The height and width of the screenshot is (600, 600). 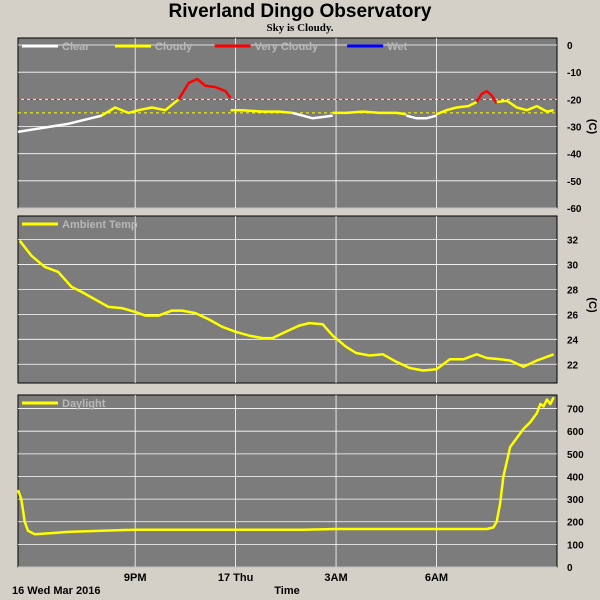 I want to click on y-tick-label: 200, so click(x=575, y=523).